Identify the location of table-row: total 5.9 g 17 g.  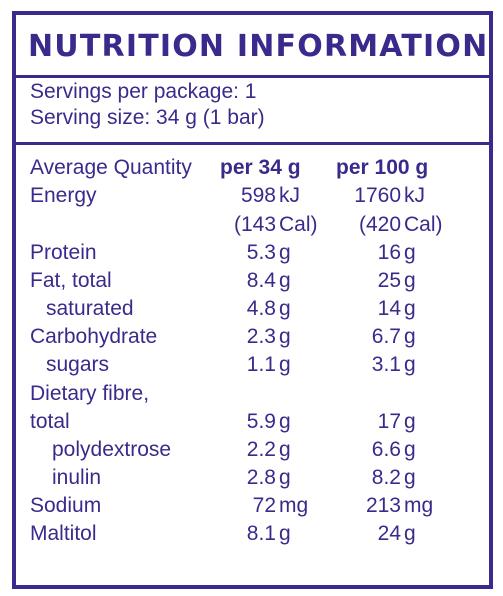
(252, 422).